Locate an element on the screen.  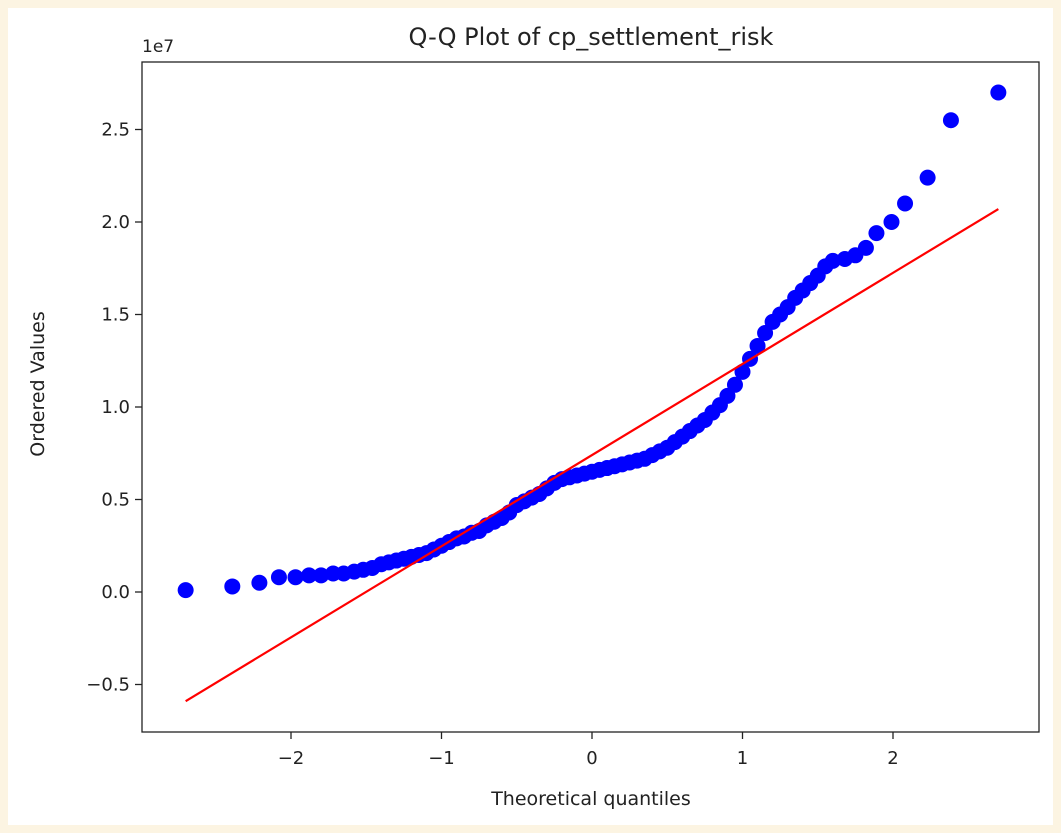
y-tick-label: 2.5 is located at coordinates (115, 130).